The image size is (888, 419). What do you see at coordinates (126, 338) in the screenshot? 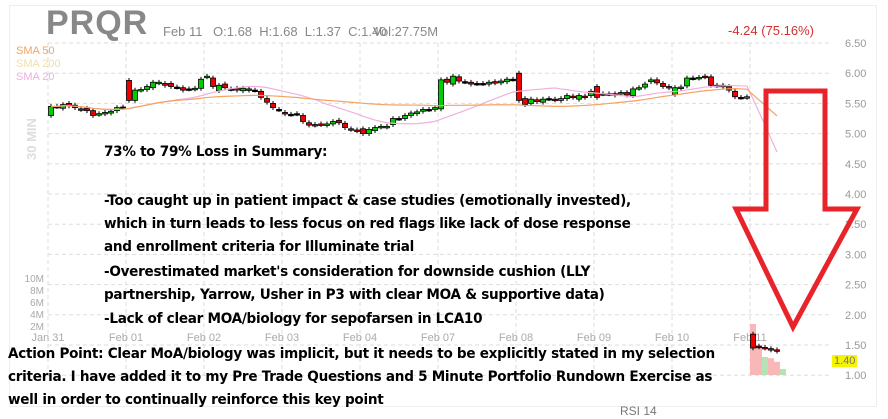
I see `x-tick-label: Feb 01` at bounding box center [126, 338].